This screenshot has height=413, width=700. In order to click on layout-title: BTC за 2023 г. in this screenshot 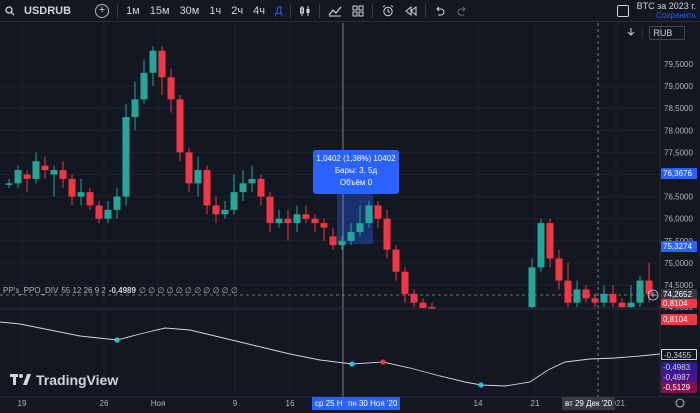, I will do `click(666, 6)`.